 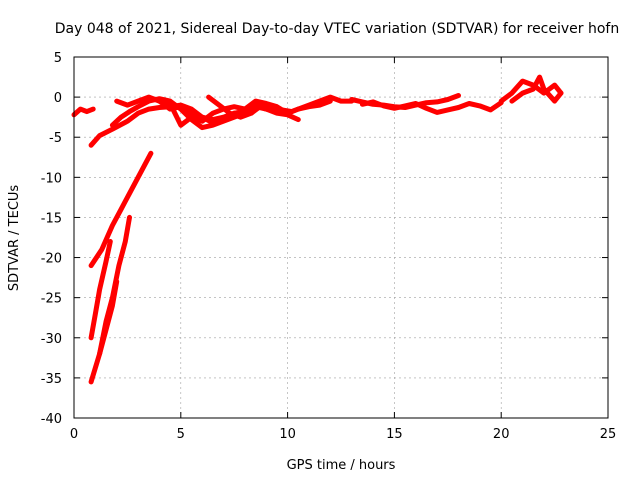 What do you see at coordinates (341, 465) in the screenshot?
I see `x-axis-title: GPS time / hours` at bounding box center [341, 465].